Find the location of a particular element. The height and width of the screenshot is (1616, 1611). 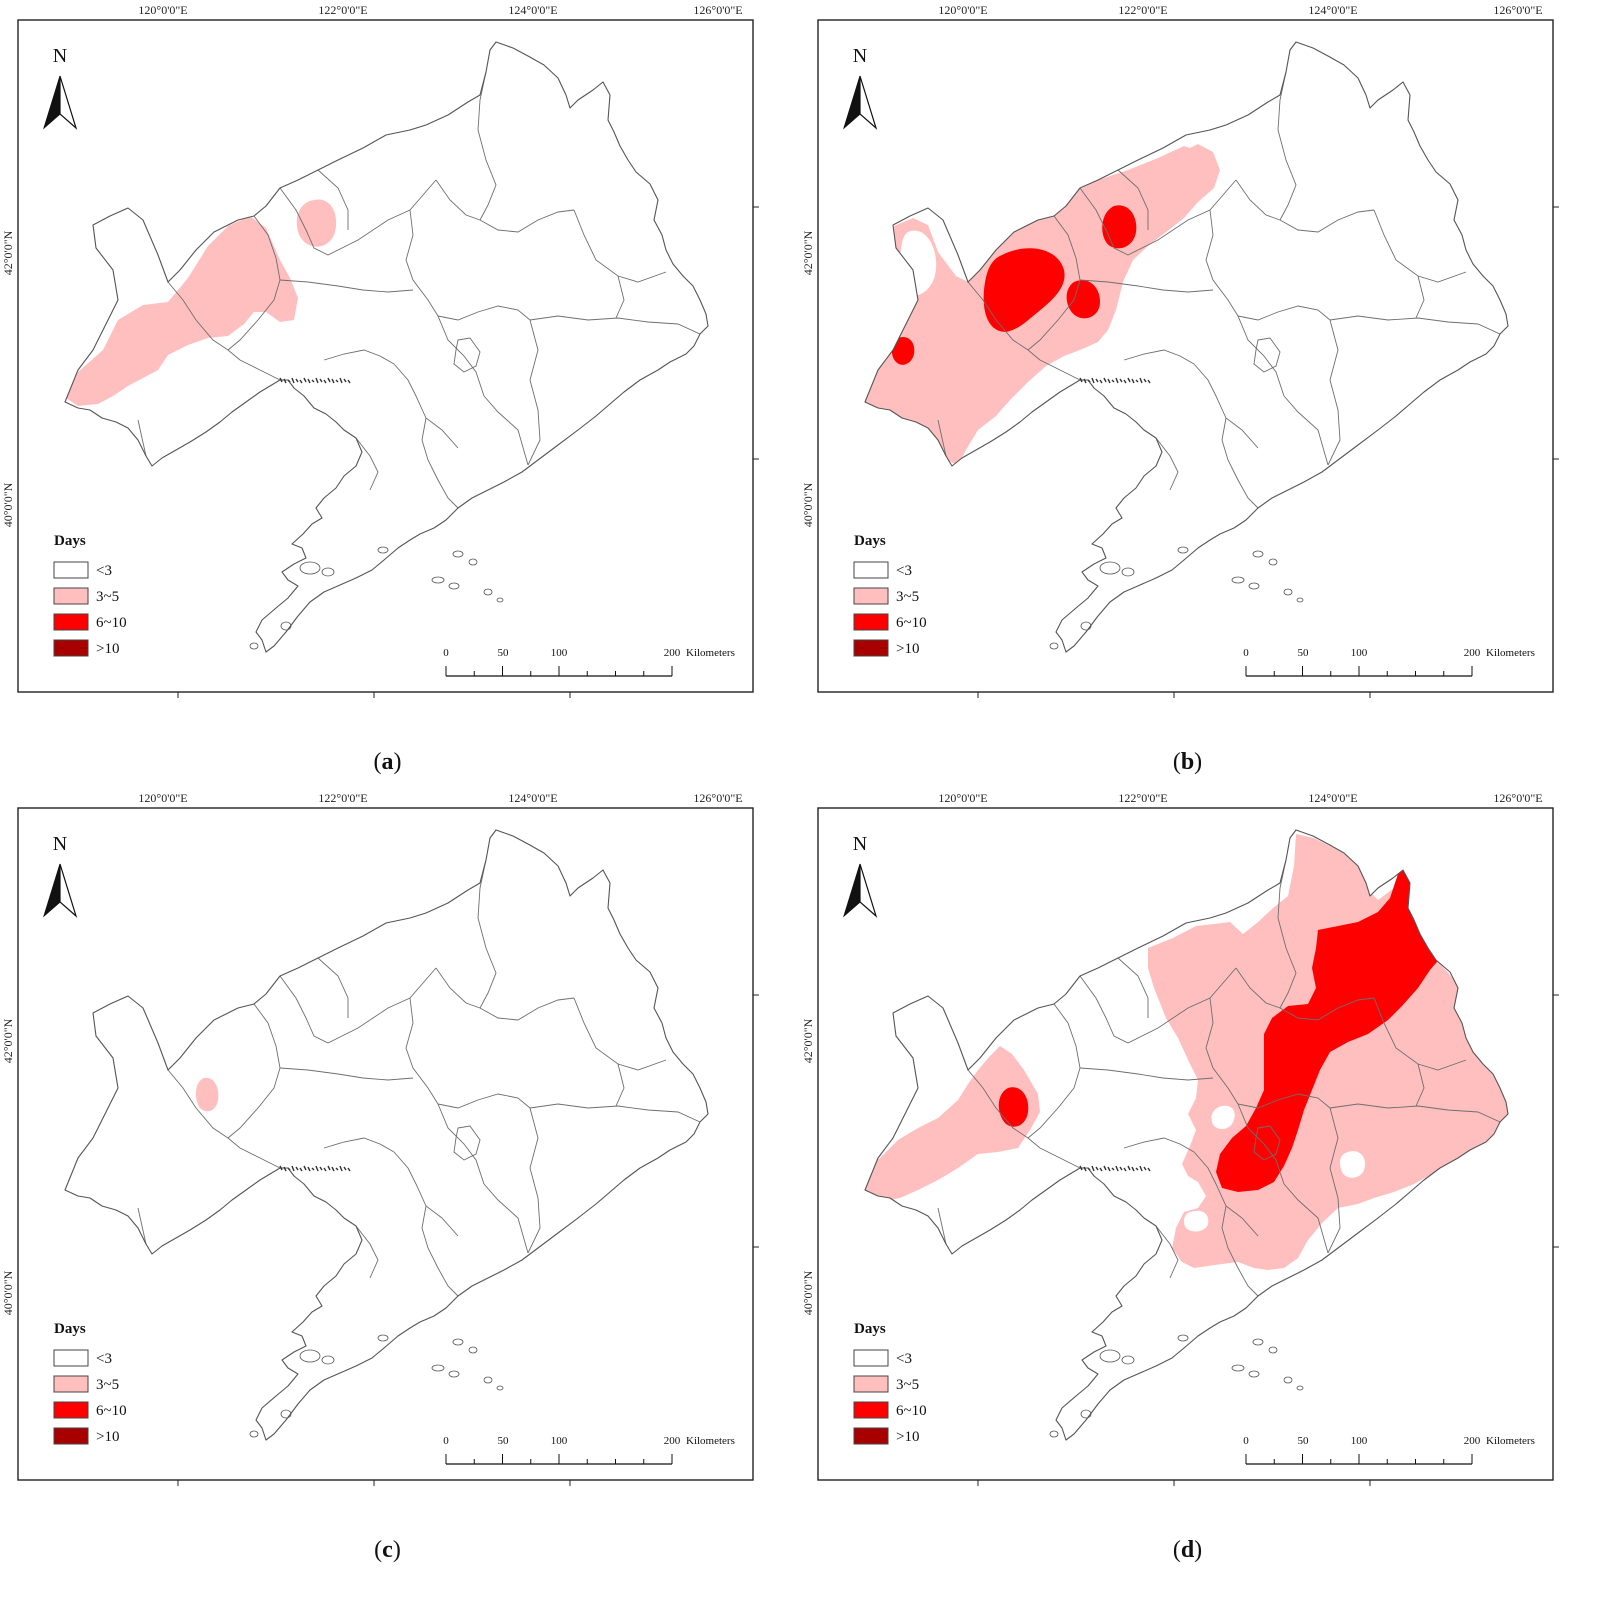

legend: Days <3 3~5 6~10 >10 is located at coordinates (890, 1383).